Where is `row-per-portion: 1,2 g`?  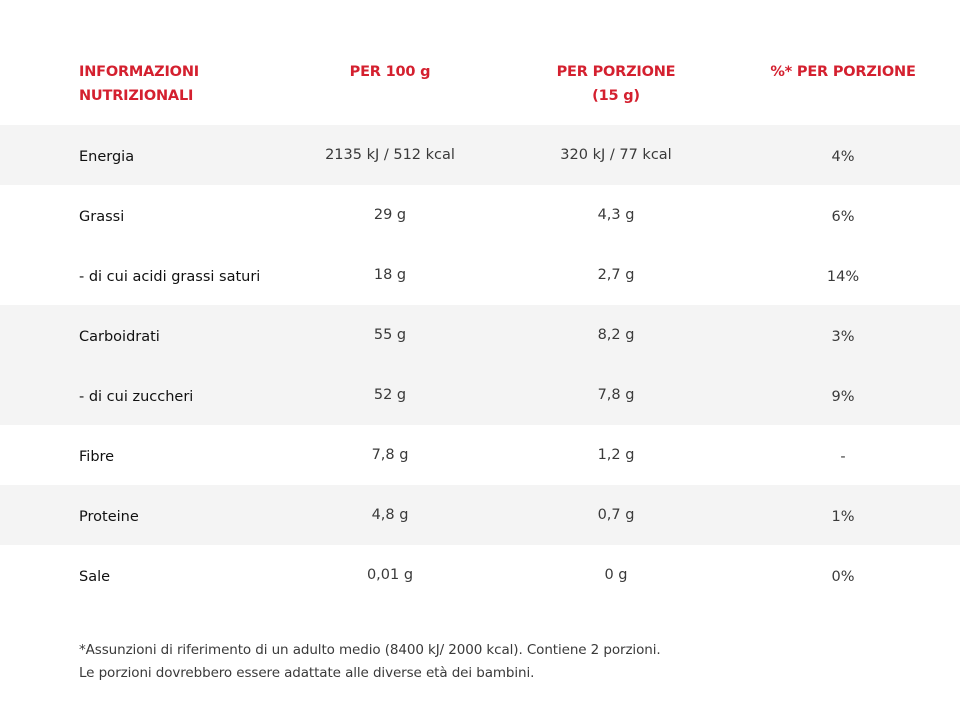 row-per-portion: 1,2 g is located at coordinates (616, 455).